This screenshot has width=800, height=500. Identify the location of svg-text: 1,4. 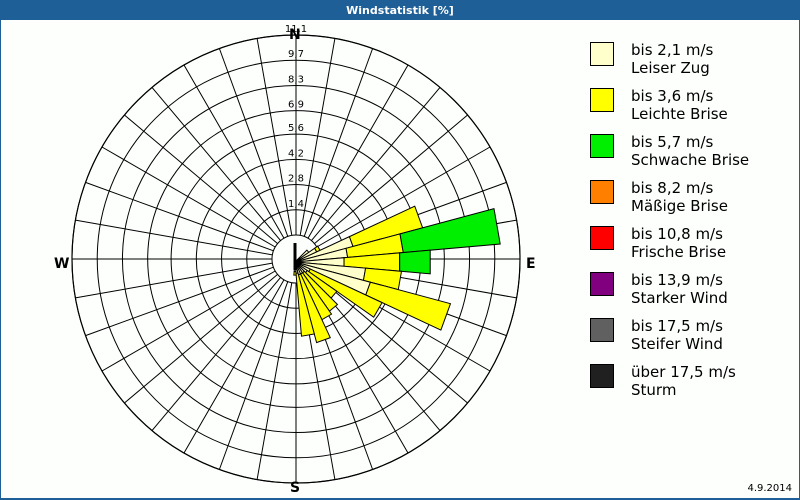
(296, 204).